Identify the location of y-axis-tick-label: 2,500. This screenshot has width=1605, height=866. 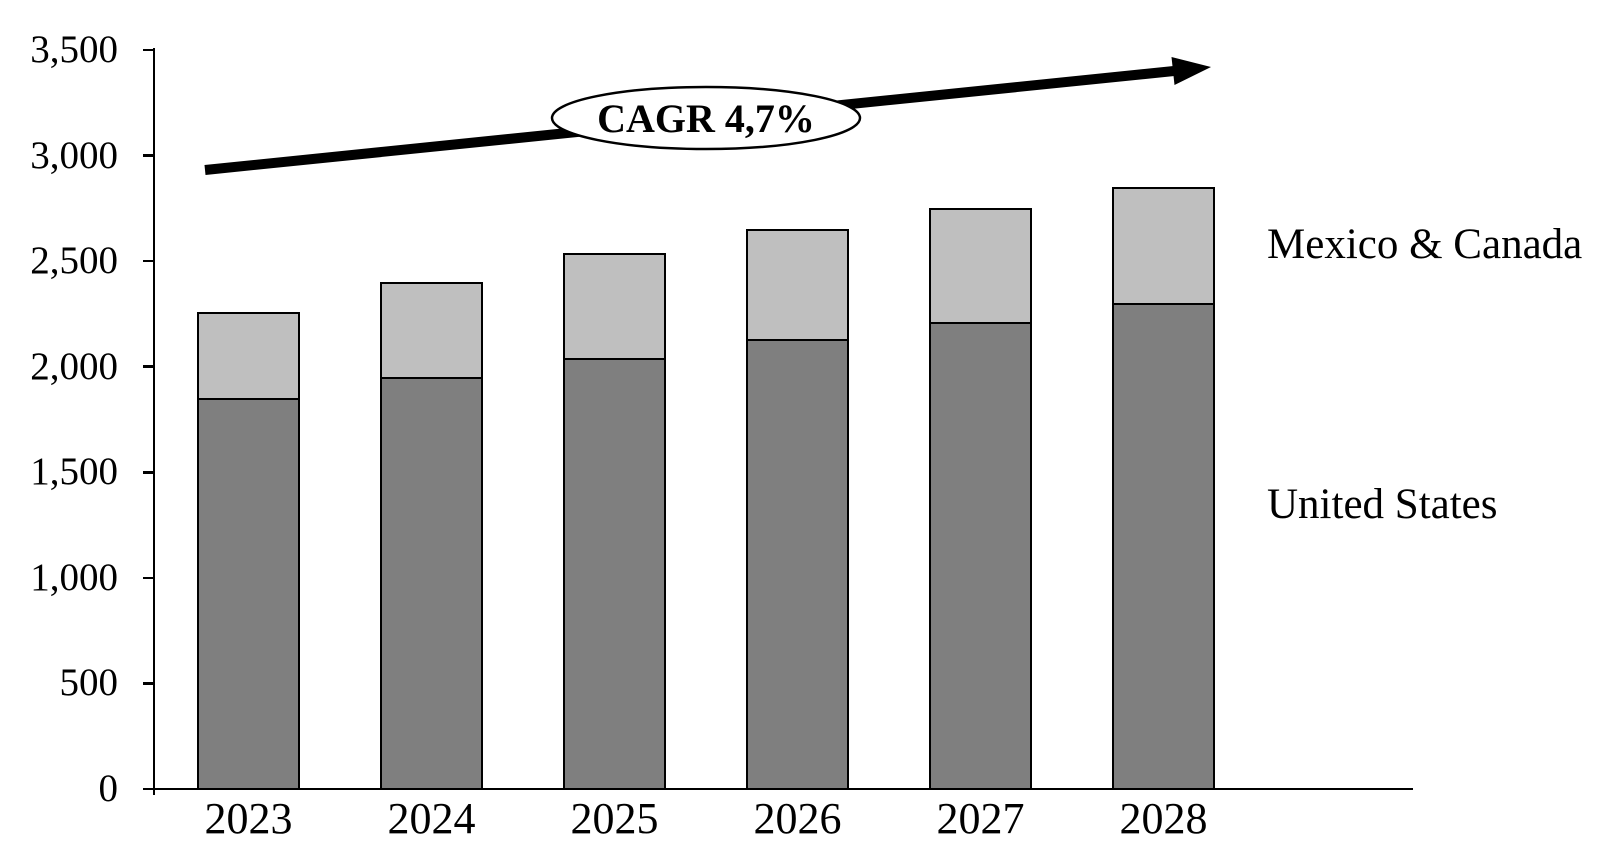
(74, 261).